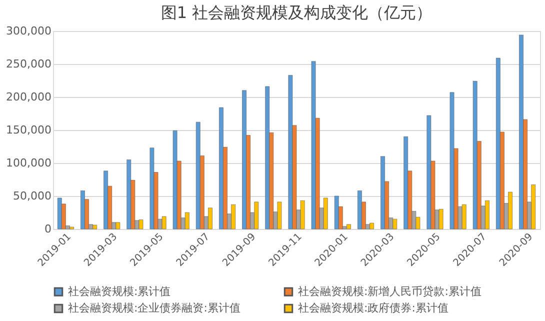 This screenshot has height=321, width=545. I want to click on y-tick-label: 150,000, so click(29, 130).